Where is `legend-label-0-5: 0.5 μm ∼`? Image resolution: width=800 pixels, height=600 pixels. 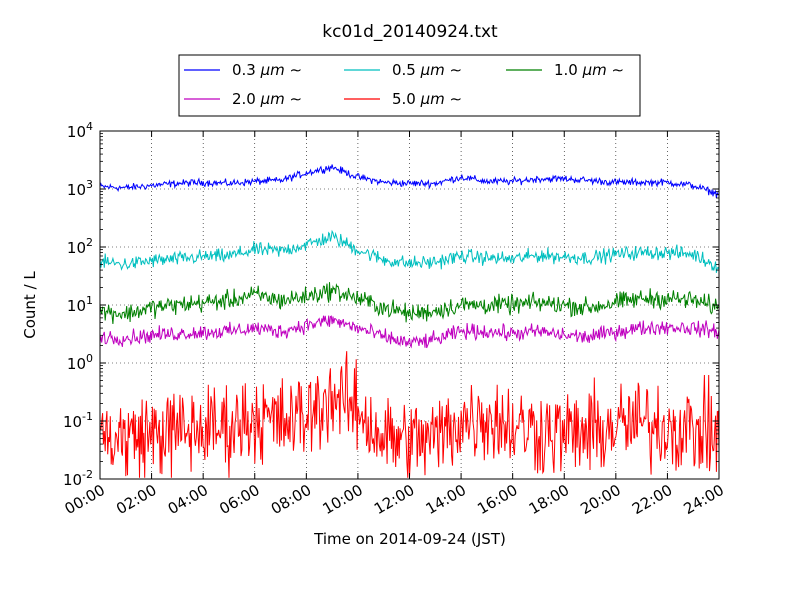 legend-label-0-5: 0.5 μm ∼ is located at coordinates (427, 70).